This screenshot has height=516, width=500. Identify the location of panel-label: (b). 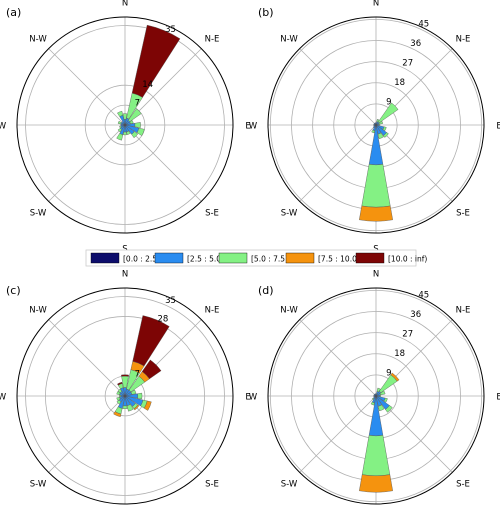
(266, 12).